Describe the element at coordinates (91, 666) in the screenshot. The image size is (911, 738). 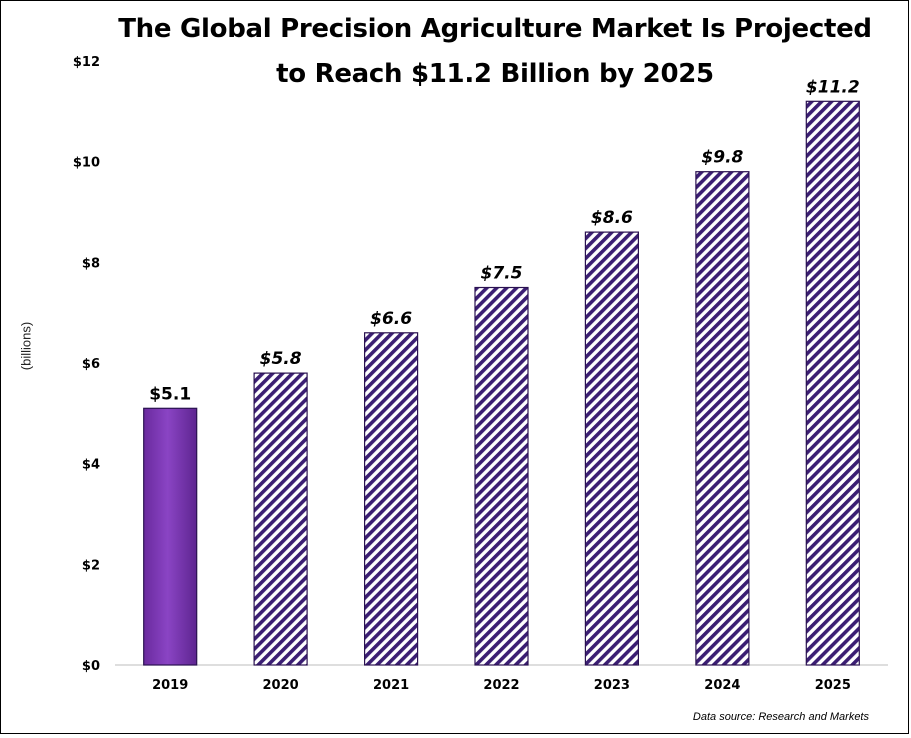
I see `y-tick-label: $0` at that location.